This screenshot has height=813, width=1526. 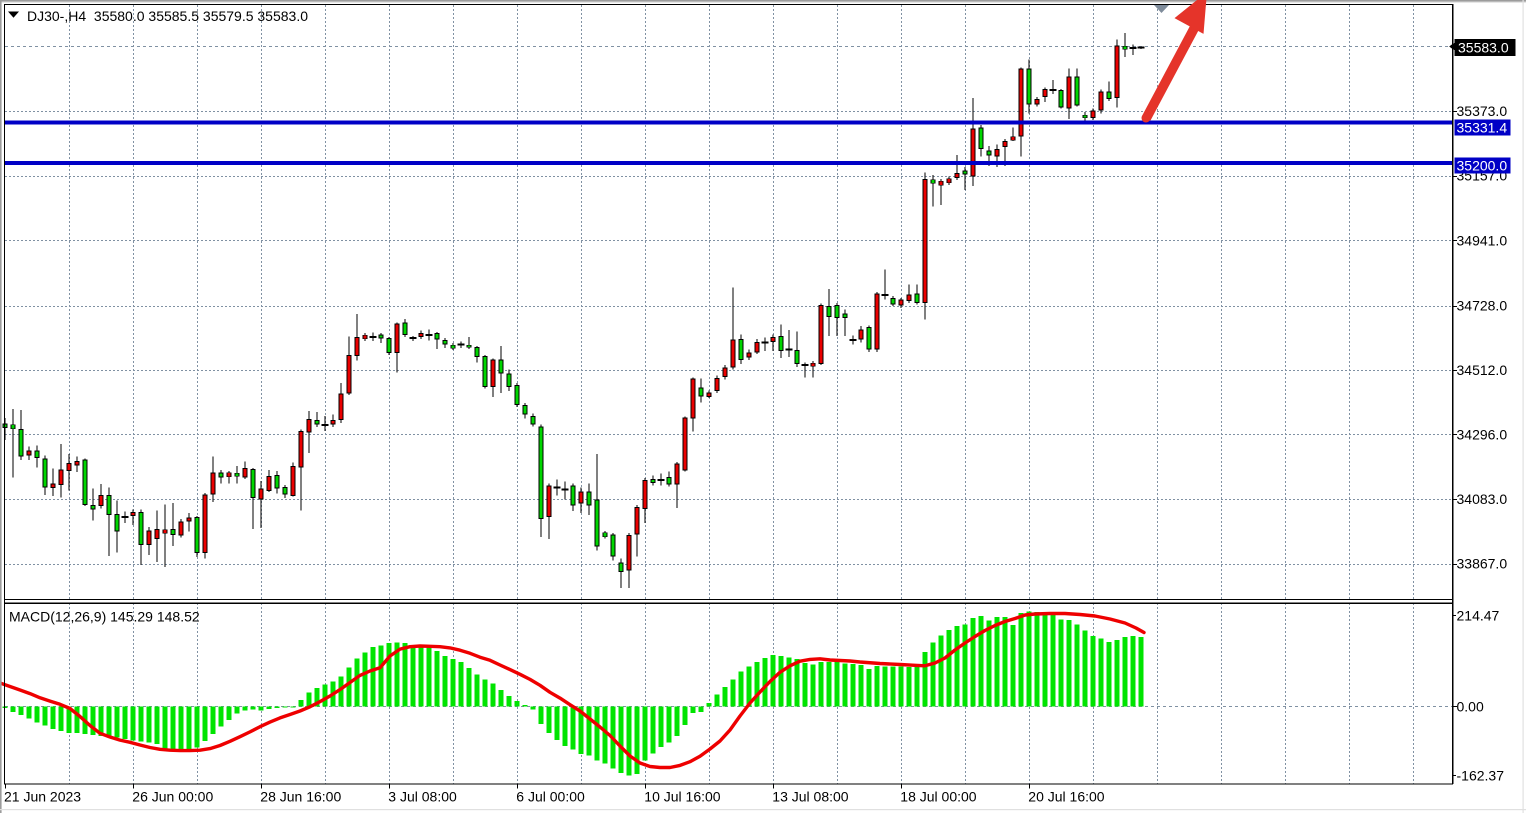 I want to click on svg-text: 3 Jul 08:00, so click(x=422, y=797).